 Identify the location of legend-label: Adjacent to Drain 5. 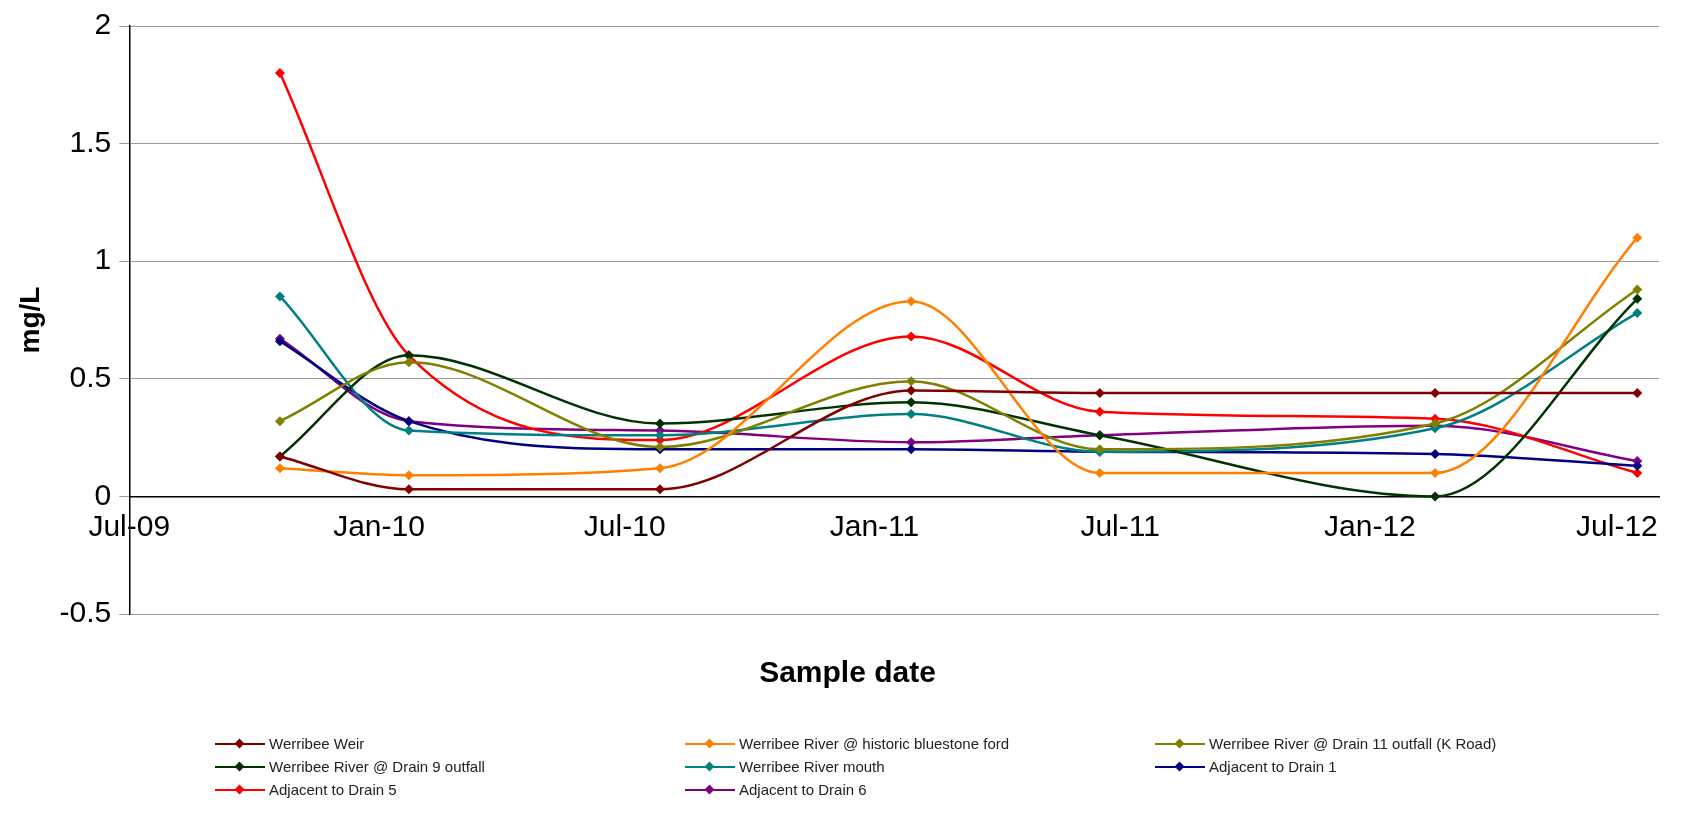
(333, 789).